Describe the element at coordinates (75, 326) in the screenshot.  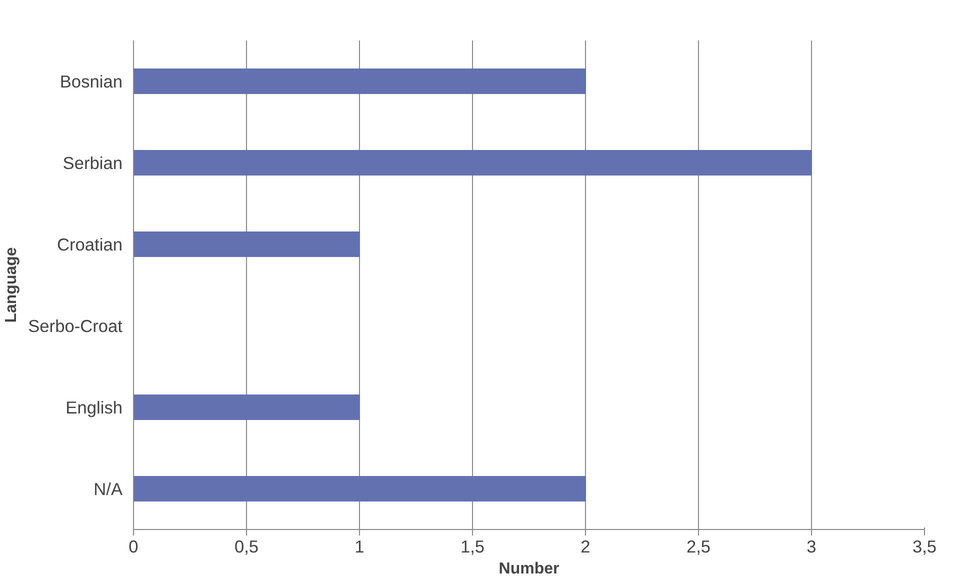
I see `y-tick-label: Serbo-Croat` at that location.